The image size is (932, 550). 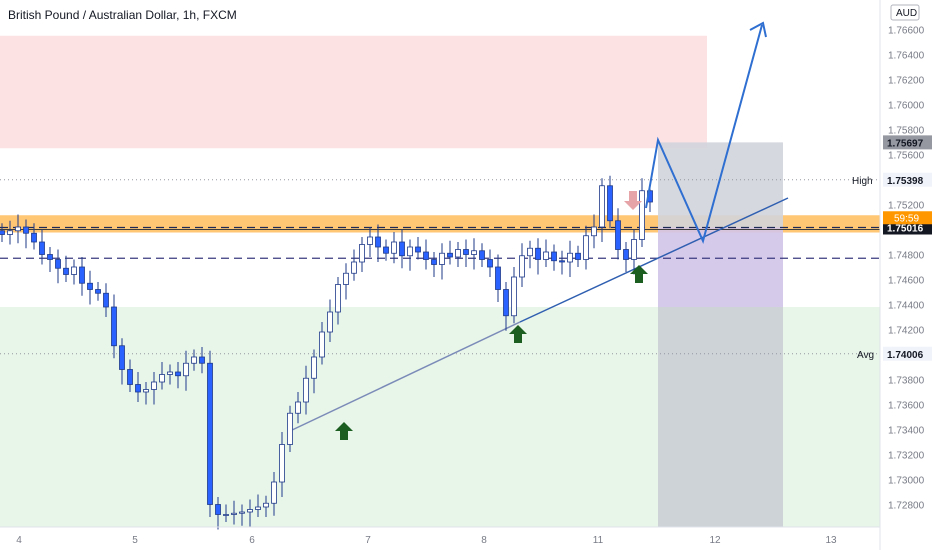 What do you see at coordinates (831, 540) in the screenshot?
I see `time-tick-label: 13` at bounding box center [831, 540].